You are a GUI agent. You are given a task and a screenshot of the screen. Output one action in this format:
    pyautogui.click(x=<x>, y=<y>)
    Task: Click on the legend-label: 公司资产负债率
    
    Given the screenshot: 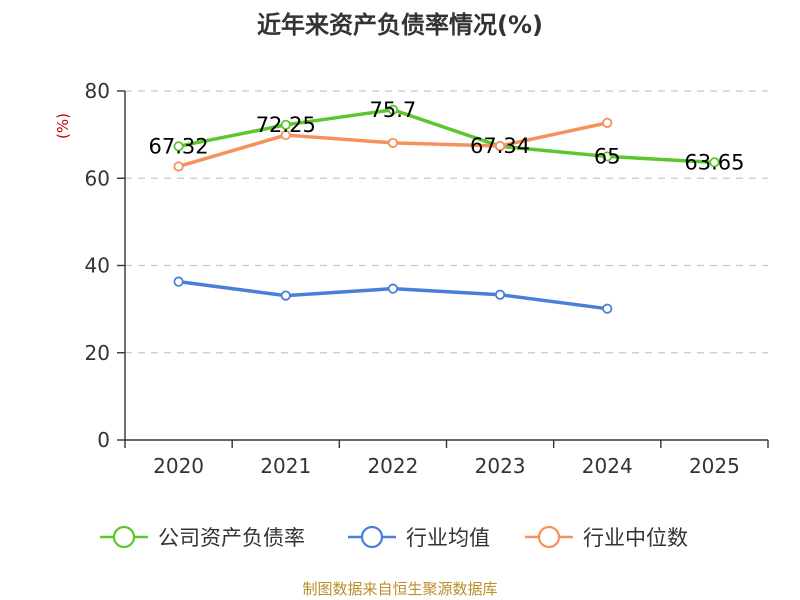 What is the action you would take?
    pyautogui.click(x=231, y=538)
    